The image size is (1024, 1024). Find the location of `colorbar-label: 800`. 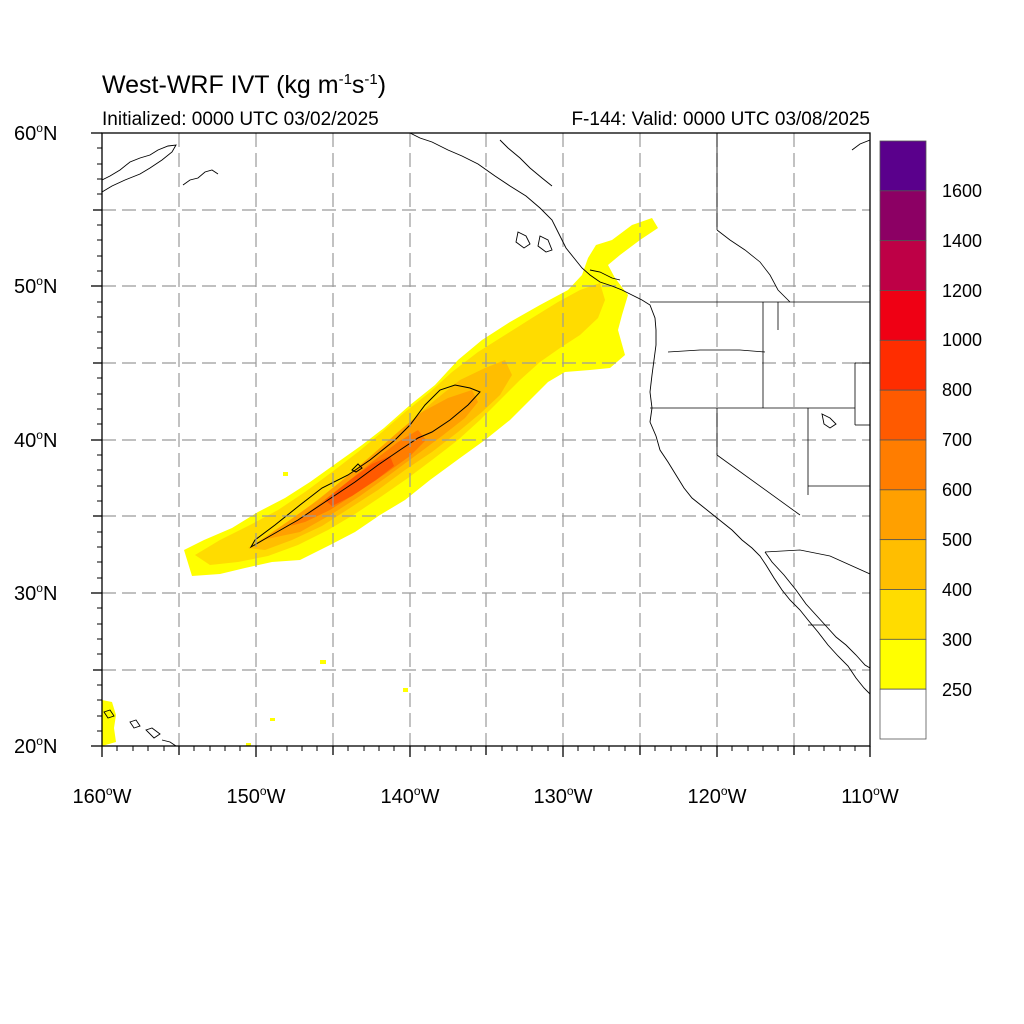

colorbar-label: 800 is located at coordinates (957, 390).